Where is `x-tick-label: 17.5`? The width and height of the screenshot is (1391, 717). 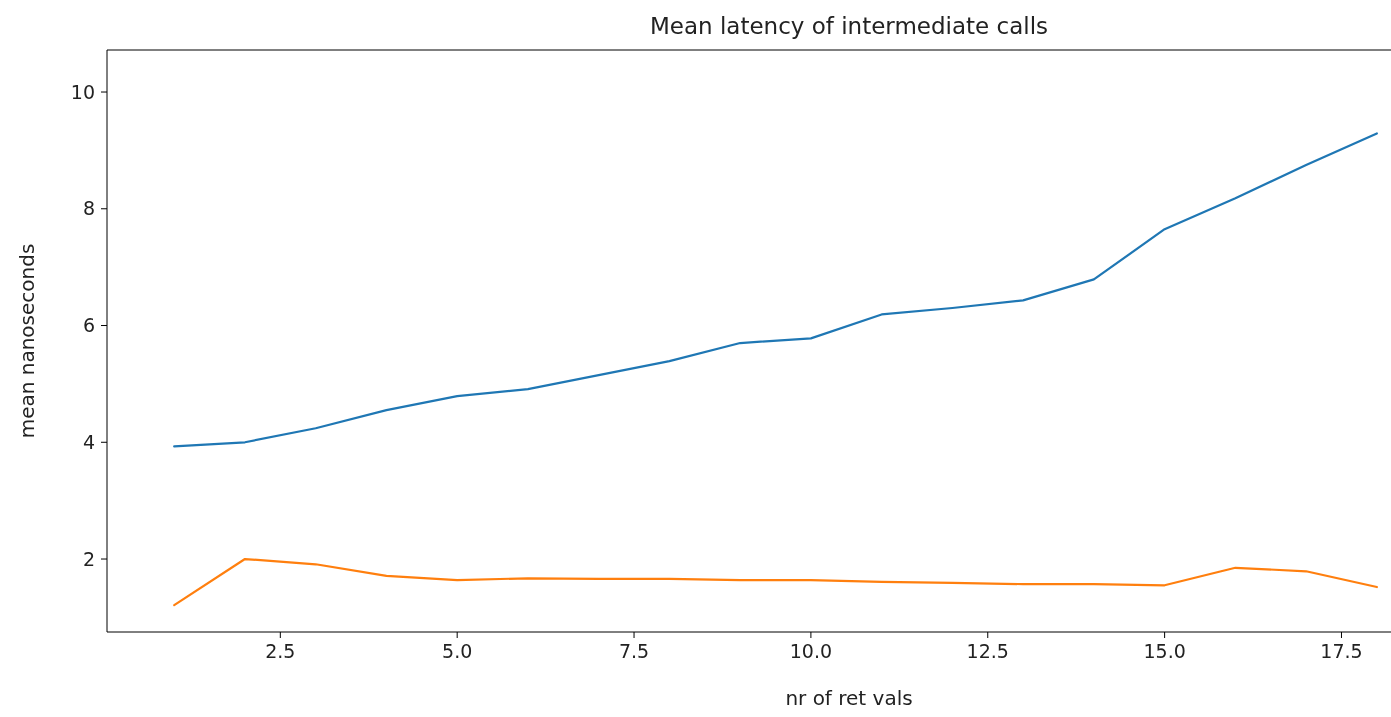 x-tick-label: 17.5 is located at coordinates (1341, 651).